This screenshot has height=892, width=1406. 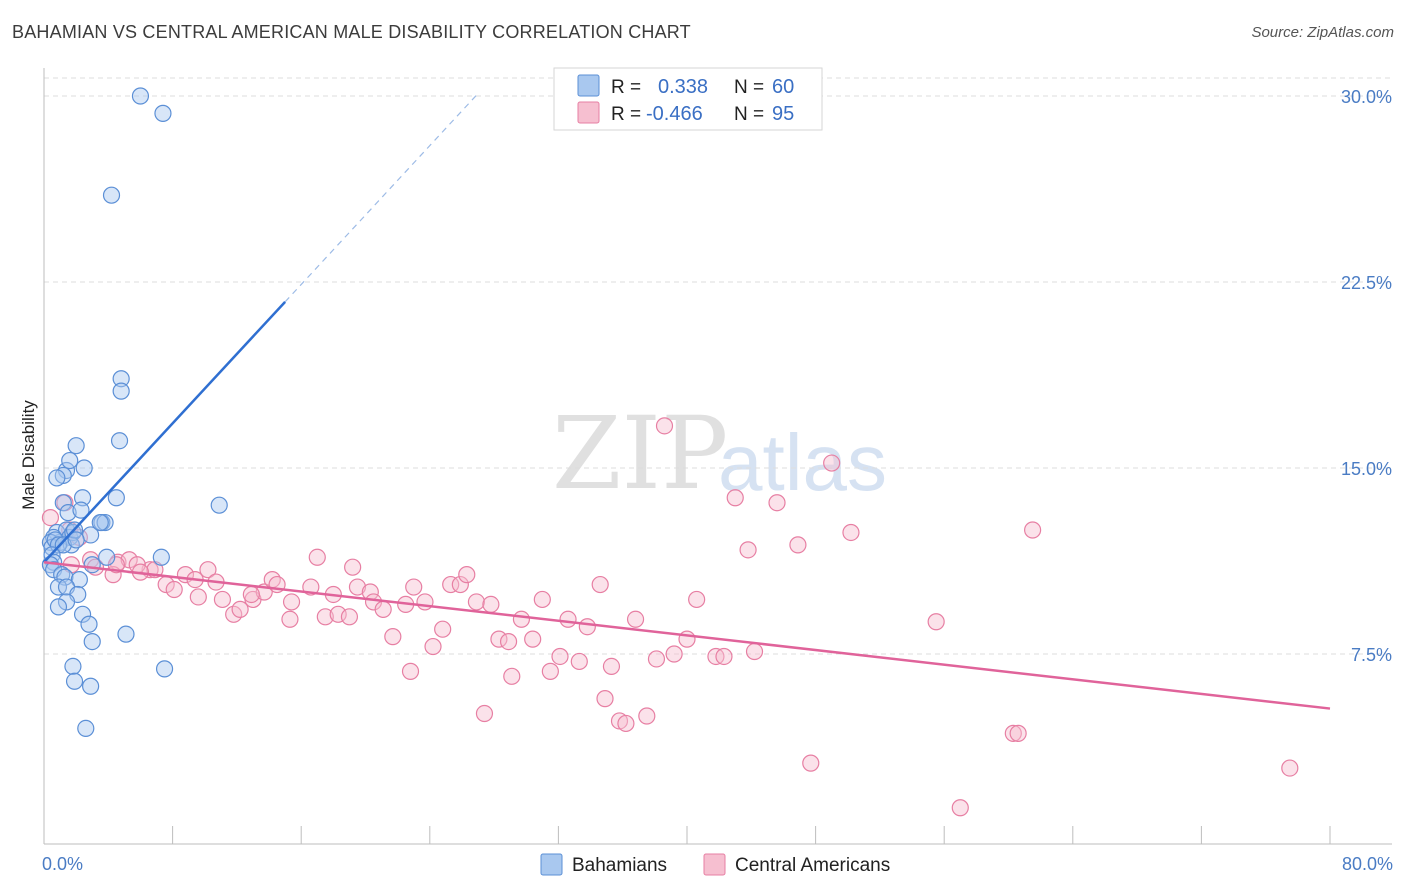 I want to click on legend-r-value-2: -0.466, so click(x=674, y=114).